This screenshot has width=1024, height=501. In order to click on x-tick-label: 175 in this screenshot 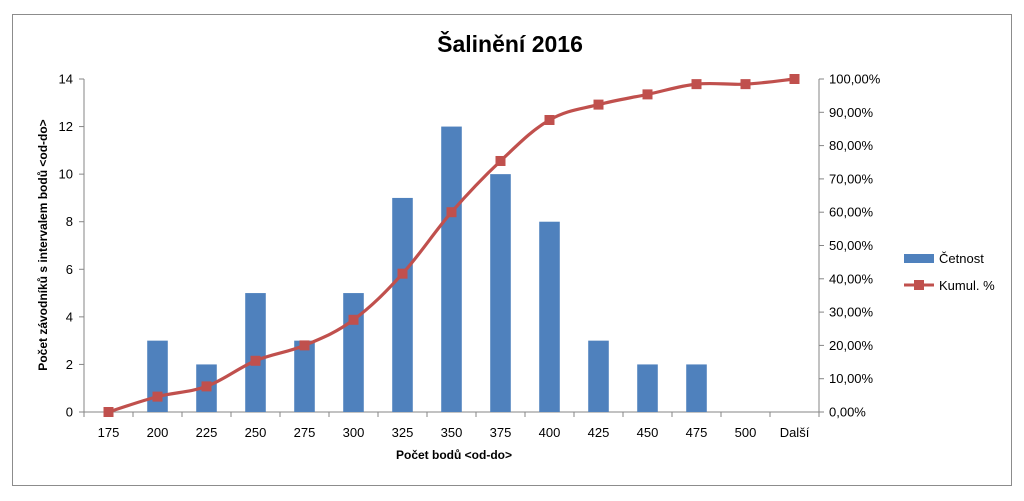, I will do `click(109, 432)`.